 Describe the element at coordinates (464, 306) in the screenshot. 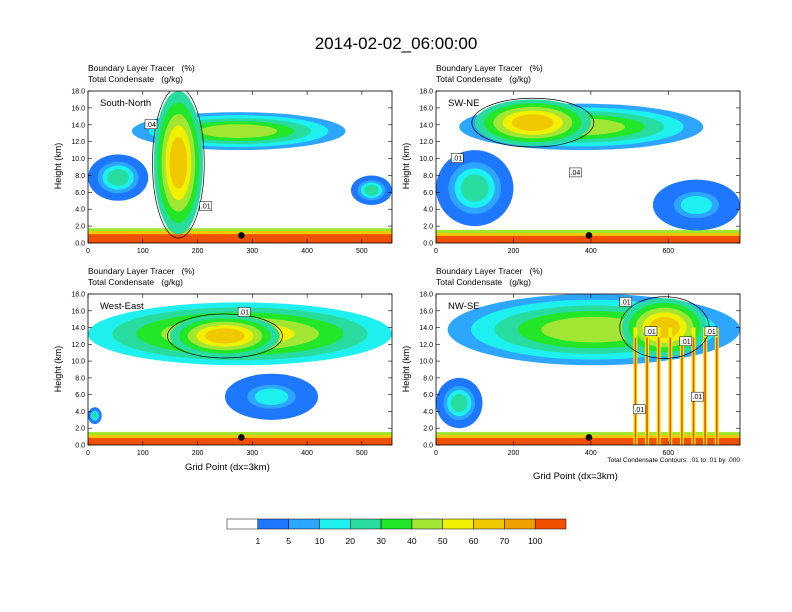

I see `panel-name: NW-SE` at that location.